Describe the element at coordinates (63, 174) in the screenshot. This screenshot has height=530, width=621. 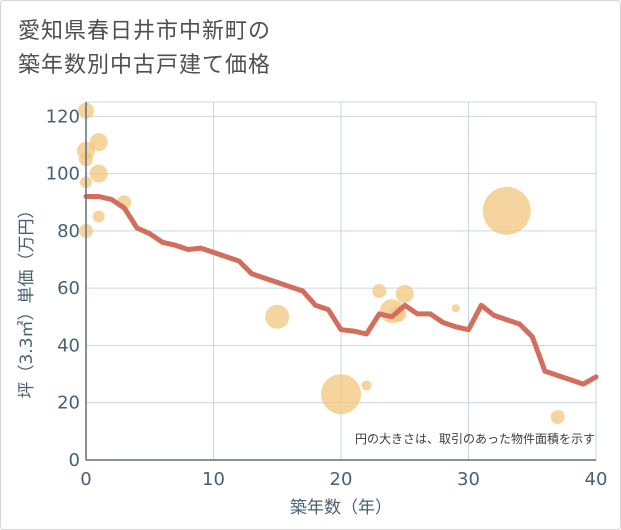
I see `y-tick-label: 100` at that location.